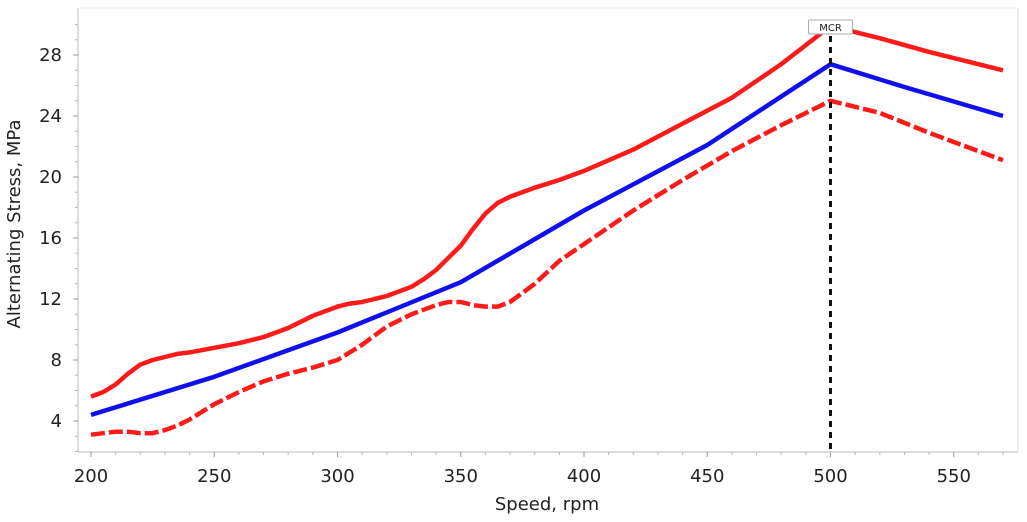 This screenshot has width=1027, height=522. Describe the element at coordinates (707, 476) in the screenshot. I see `x-tick-label: 450` at that location.